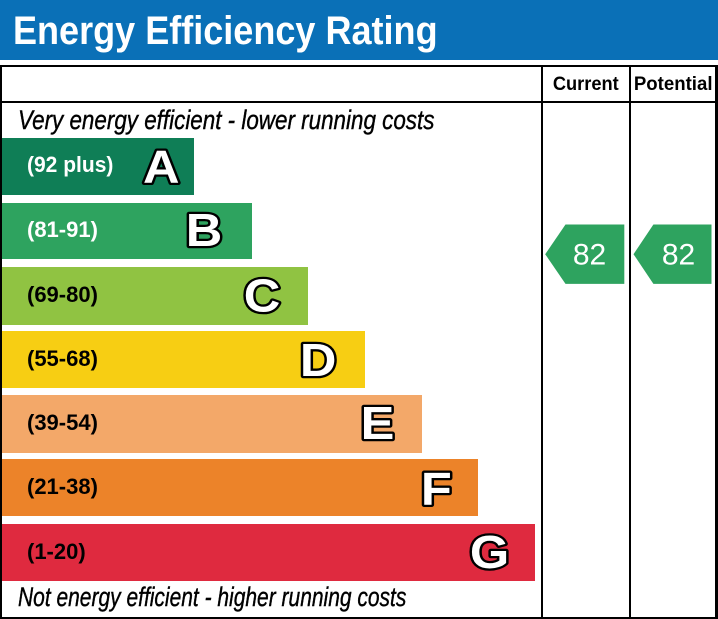 The image size is (718, 619). I want to click on svg-text: F, so click(436, 488).